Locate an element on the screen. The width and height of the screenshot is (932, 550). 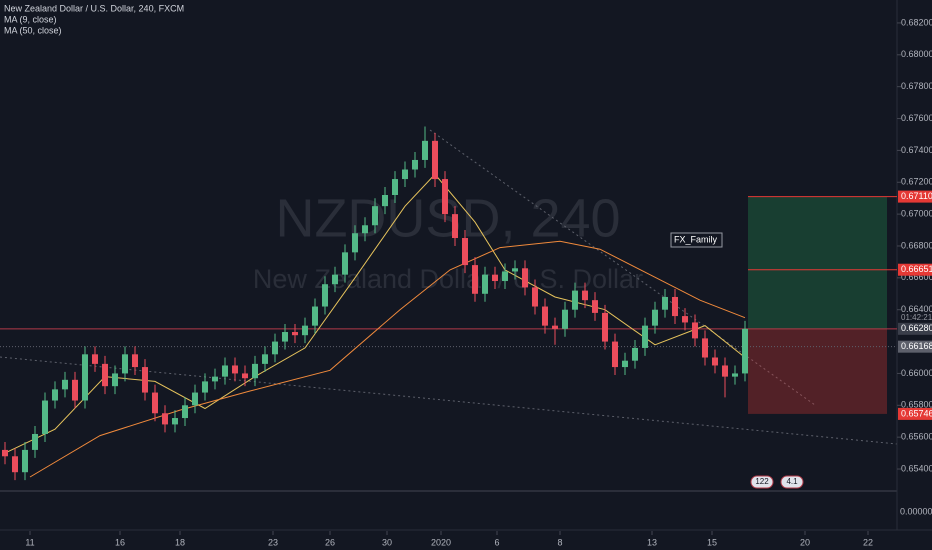
aux-scale-label: 0.00000 is located at coordinates (916, 511).